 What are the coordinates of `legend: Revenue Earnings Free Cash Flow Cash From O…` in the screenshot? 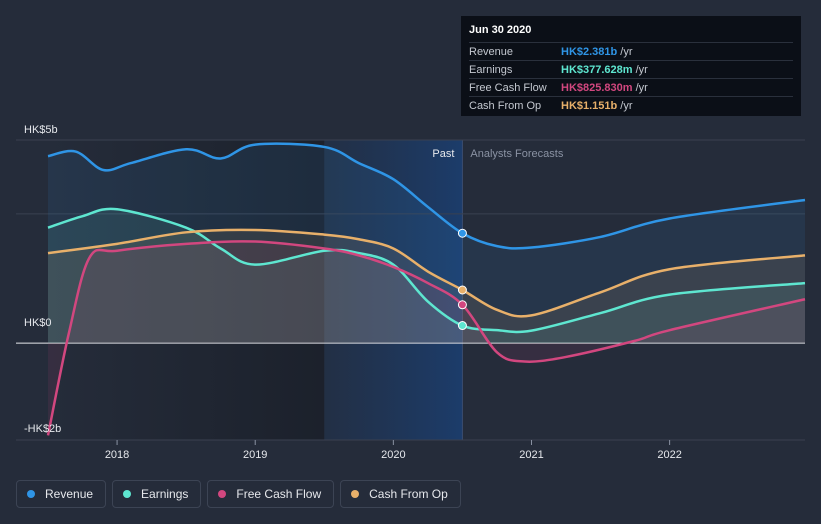 It's located at (238, 494).